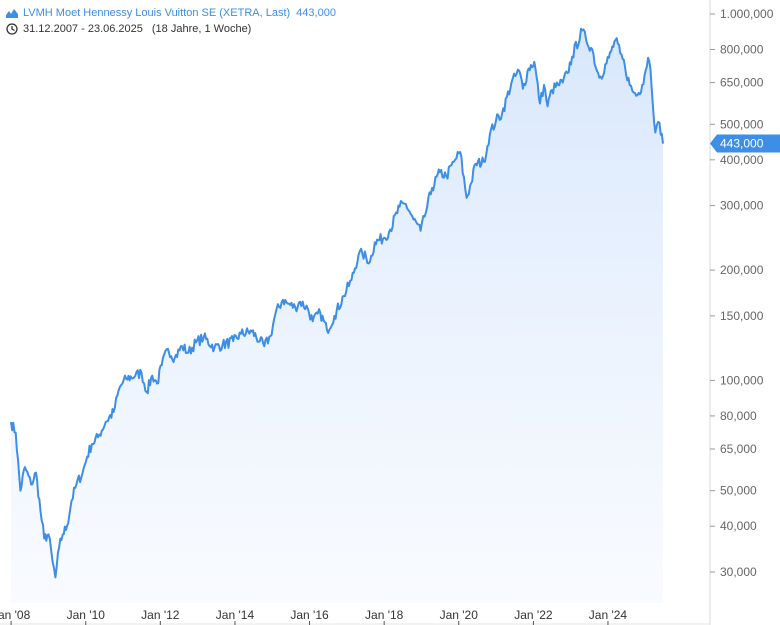  I want to click on y-tick-label: 65,000, so click(738, 449).